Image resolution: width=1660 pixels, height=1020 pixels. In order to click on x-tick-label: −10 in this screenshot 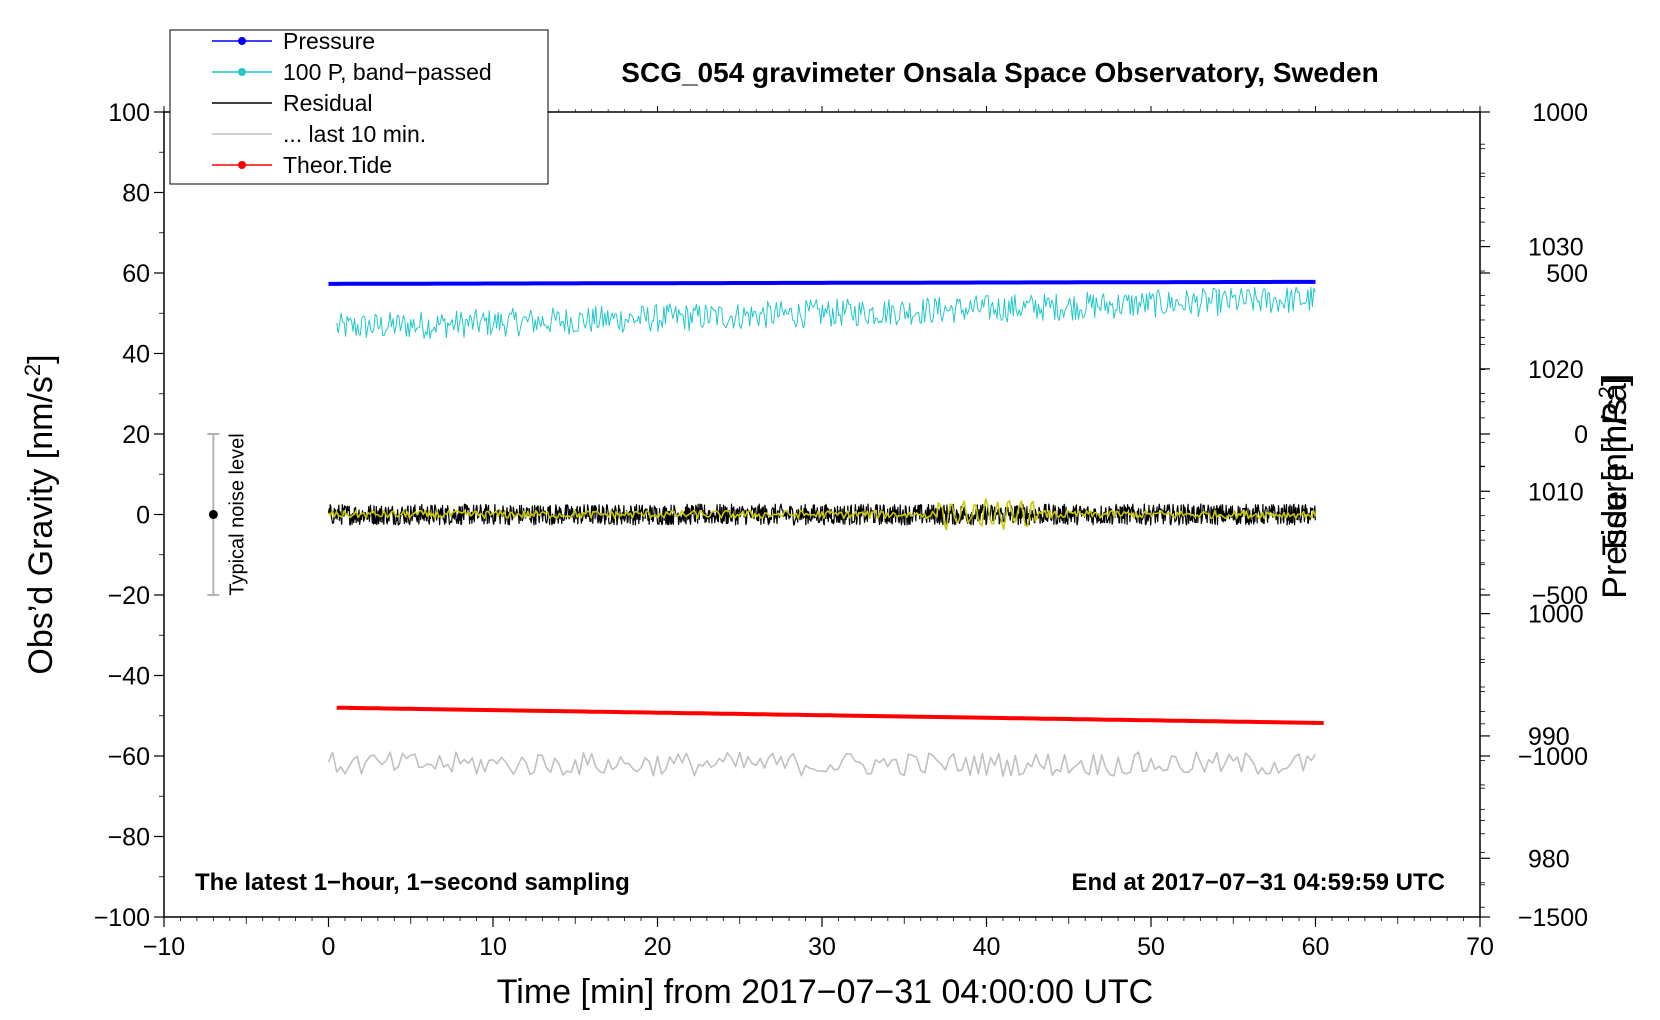, I will do `click(164, 947)`.